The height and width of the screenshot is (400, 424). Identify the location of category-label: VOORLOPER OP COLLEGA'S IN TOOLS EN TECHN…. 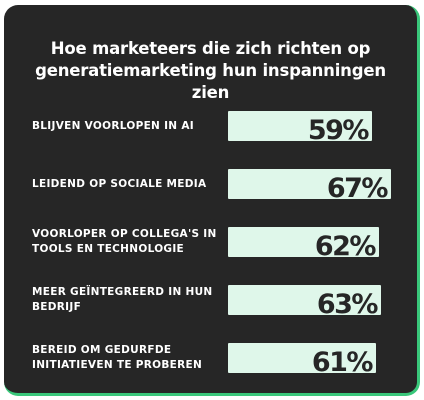
(124, 241).